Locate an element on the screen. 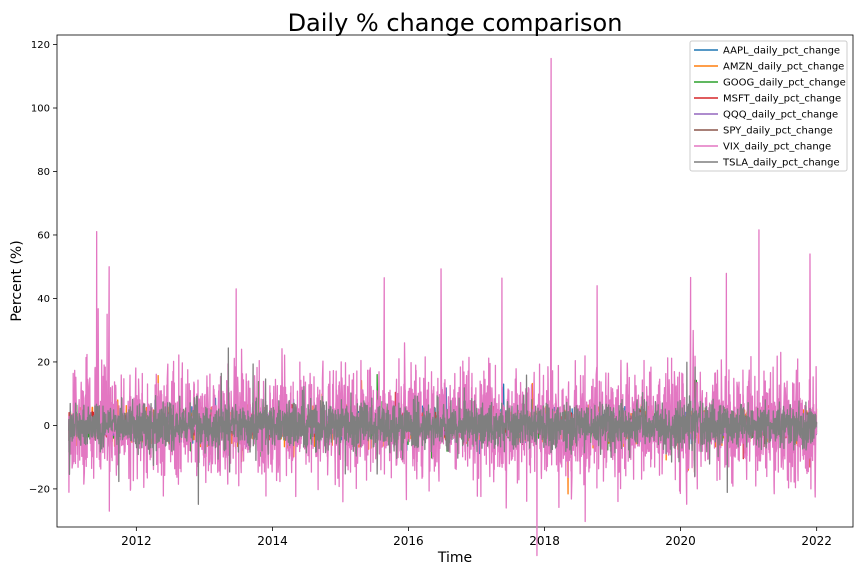 This screenshot has height=576, width=864. x-tick-label: 2022 is located at coordinates (816, 541).